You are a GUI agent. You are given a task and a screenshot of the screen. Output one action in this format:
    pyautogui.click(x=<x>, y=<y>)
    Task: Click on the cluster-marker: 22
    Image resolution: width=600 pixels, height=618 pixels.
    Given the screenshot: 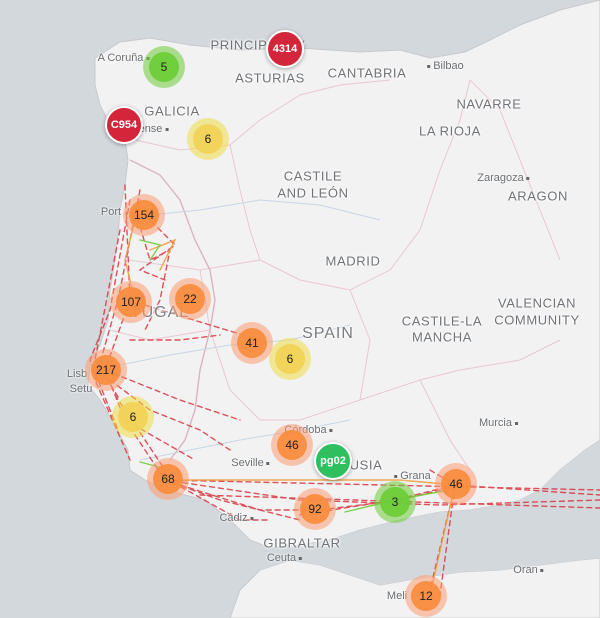 What is the action you would take?
    pyautogui.click(x=190, y=299)
    